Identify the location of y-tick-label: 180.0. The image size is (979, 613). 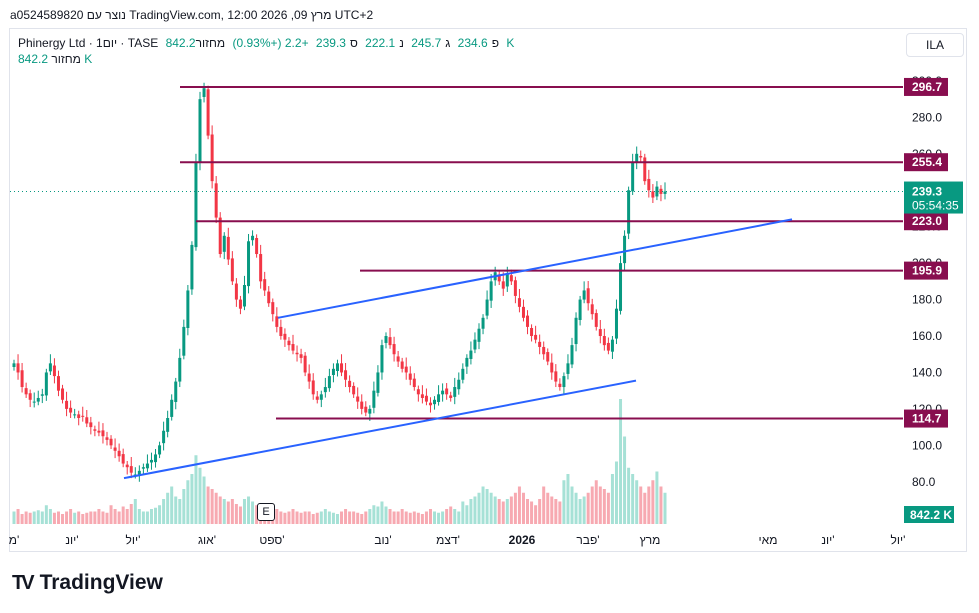
(927, 300).